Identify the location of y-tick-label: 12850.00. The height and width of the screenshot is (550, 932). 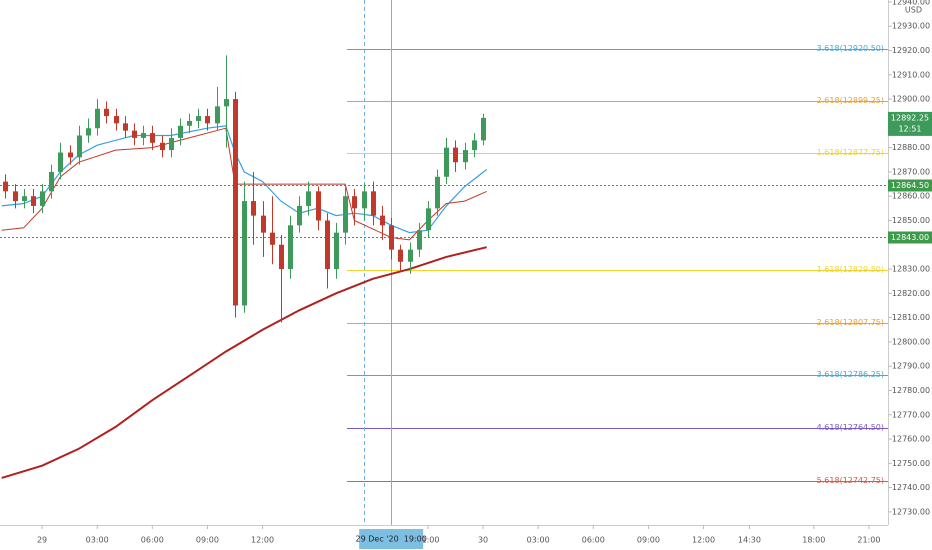
(911, 220).